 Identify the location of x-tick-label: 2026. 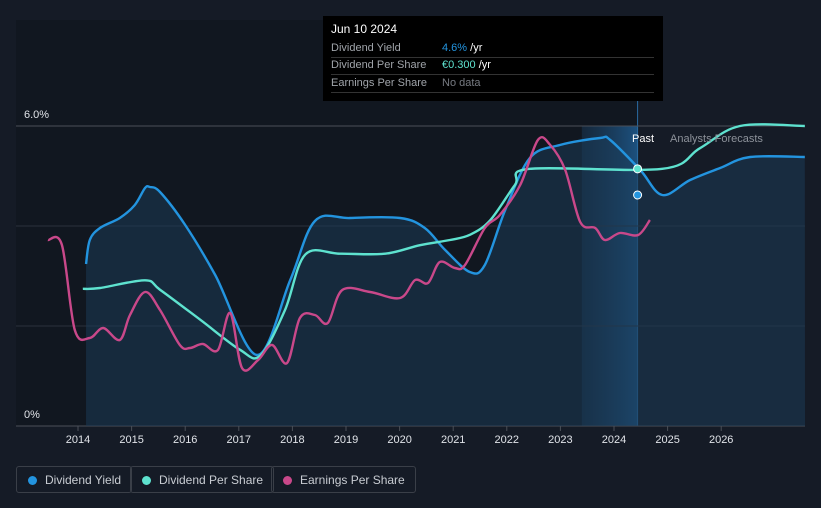
(721, 440).